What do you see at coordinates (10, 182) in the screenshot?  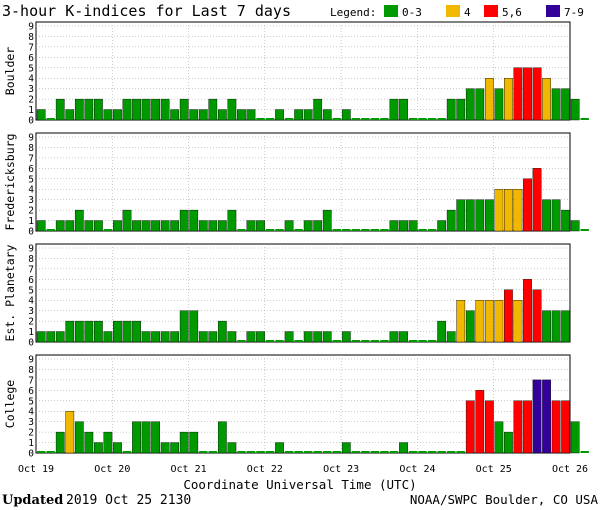 I see `series-label: Fredericksburg` at bounding box center [10, 182].